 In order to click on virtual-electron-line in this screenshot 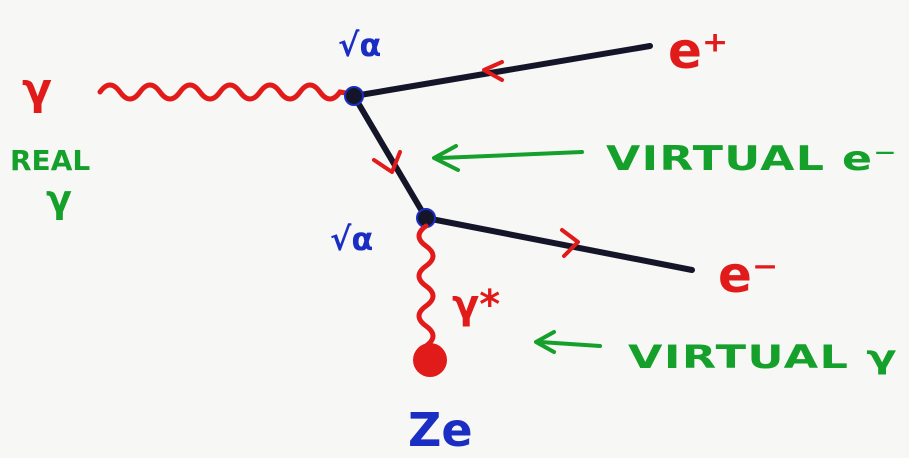, I will do `click(390, 157)`.